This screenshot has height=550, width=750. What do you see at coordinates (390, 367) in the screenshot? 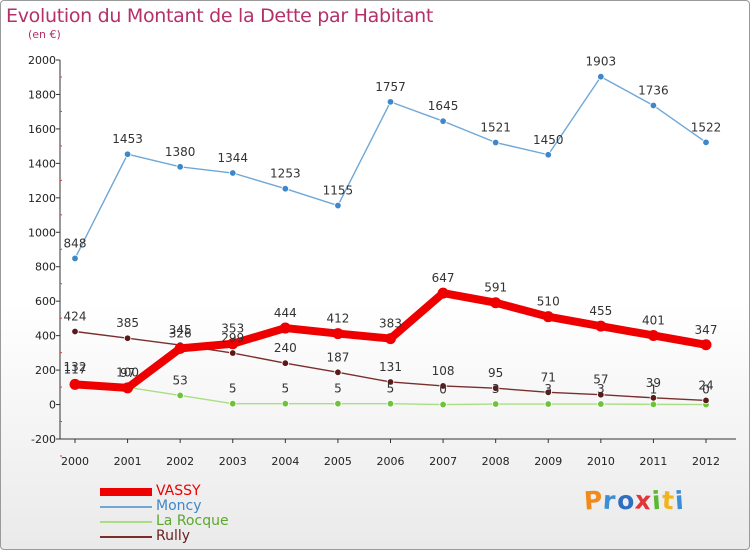
I see `data-label-rully: 131` at bounding box center [390, 367].